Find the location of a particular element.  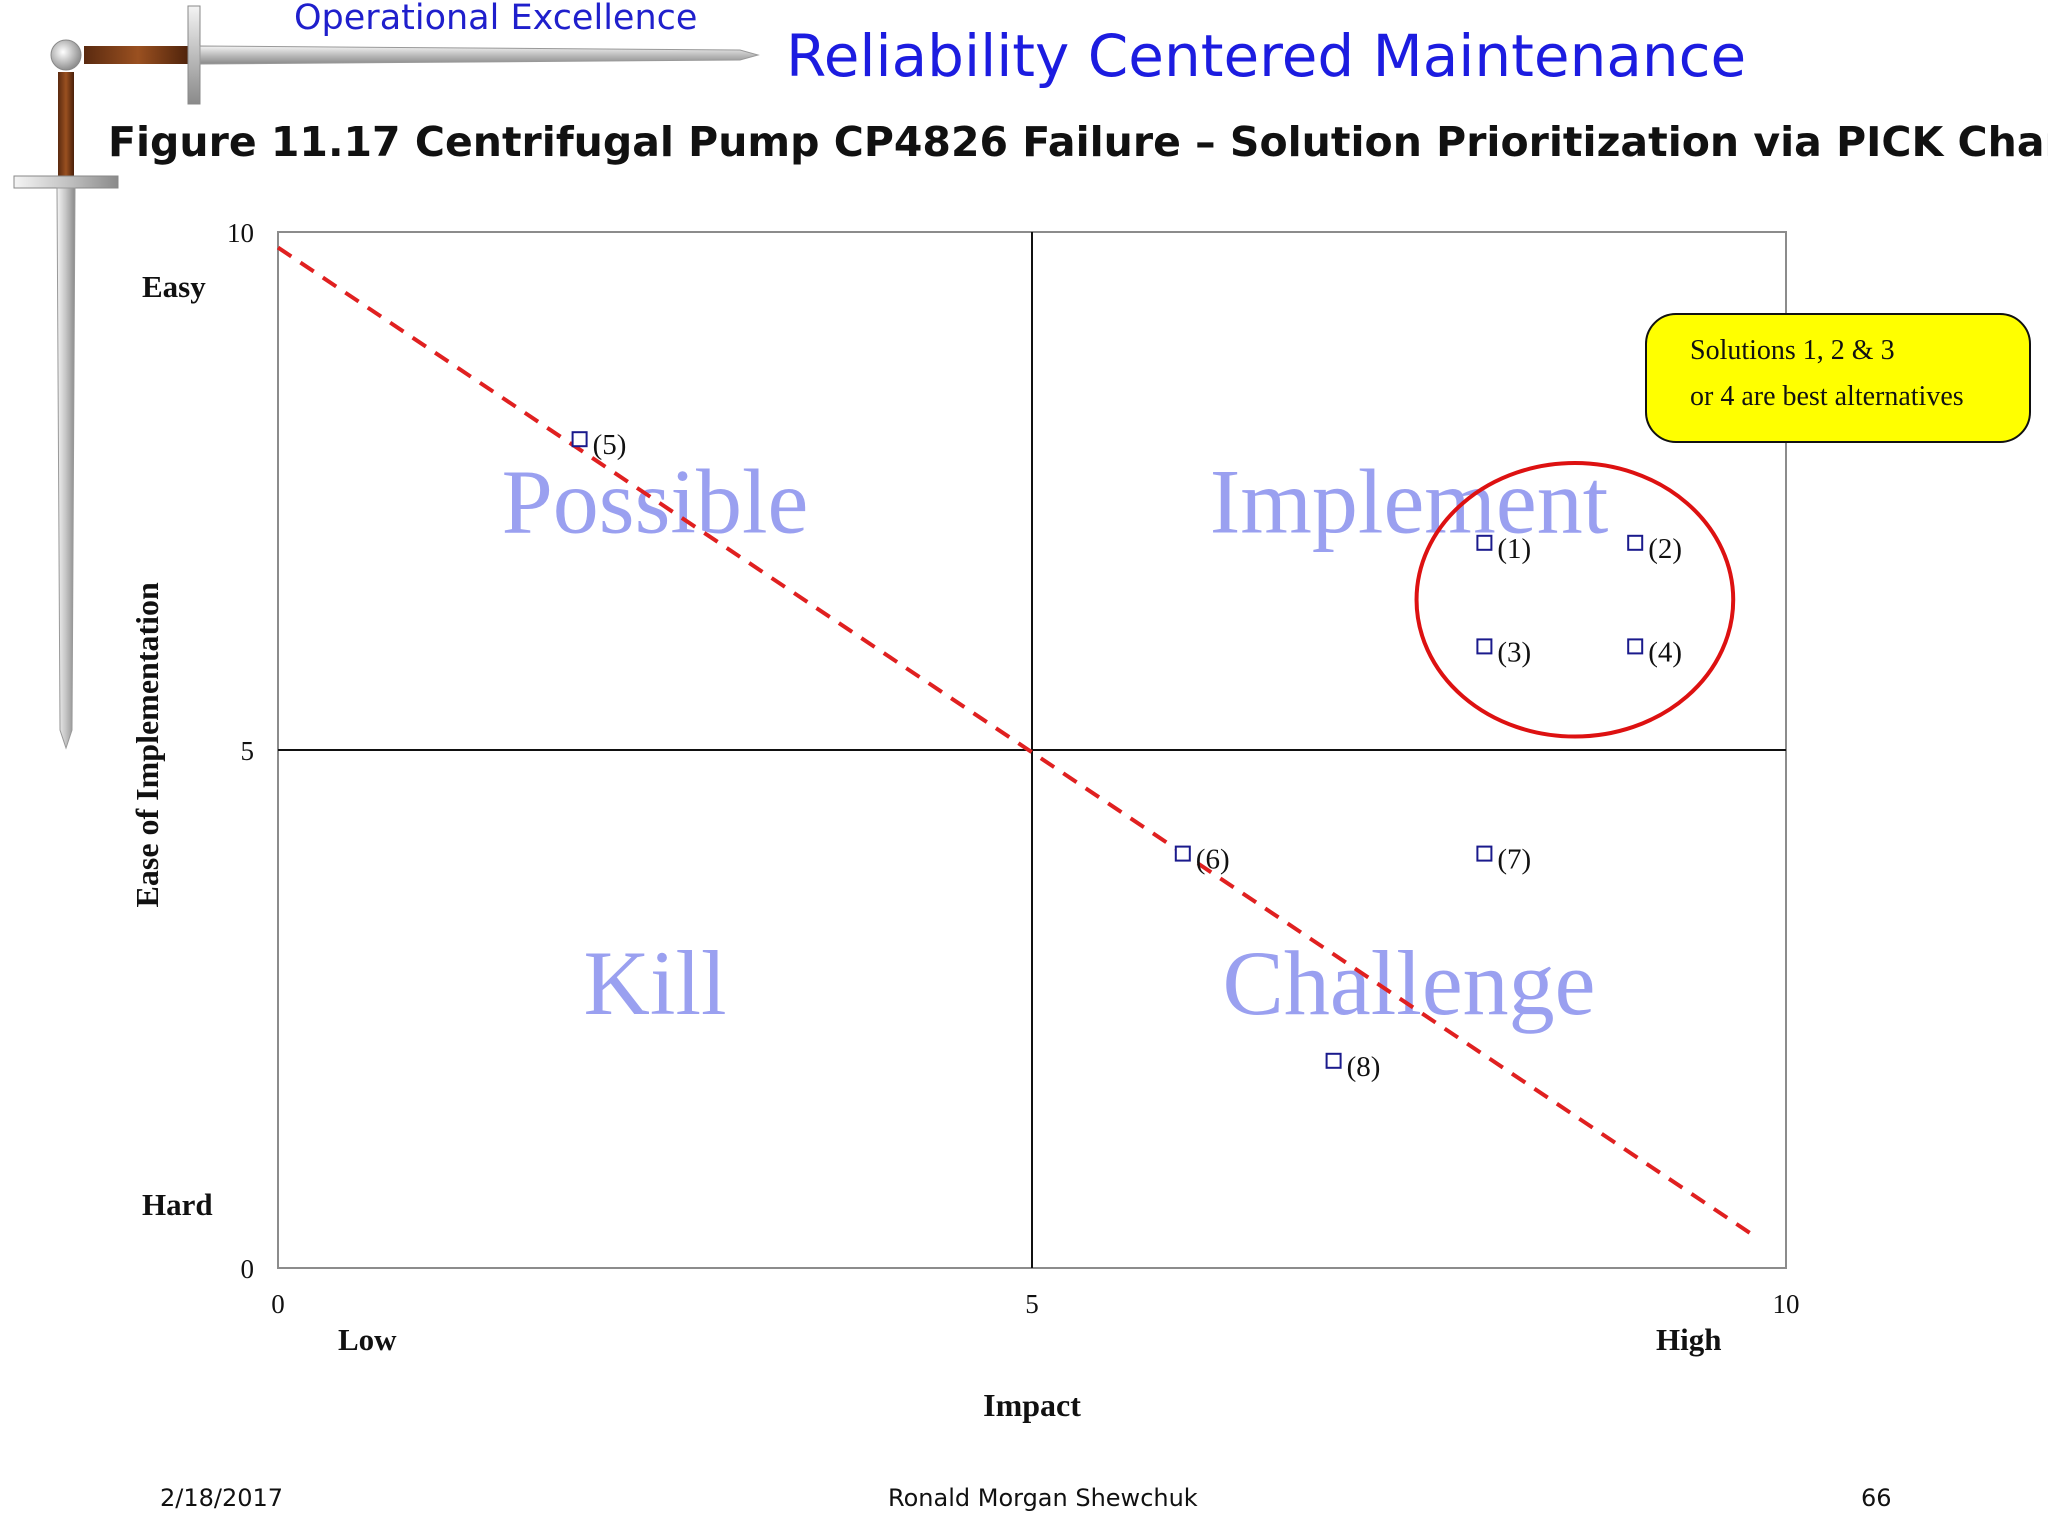

highlight-ellipse is located at coordinates (1575, 600).